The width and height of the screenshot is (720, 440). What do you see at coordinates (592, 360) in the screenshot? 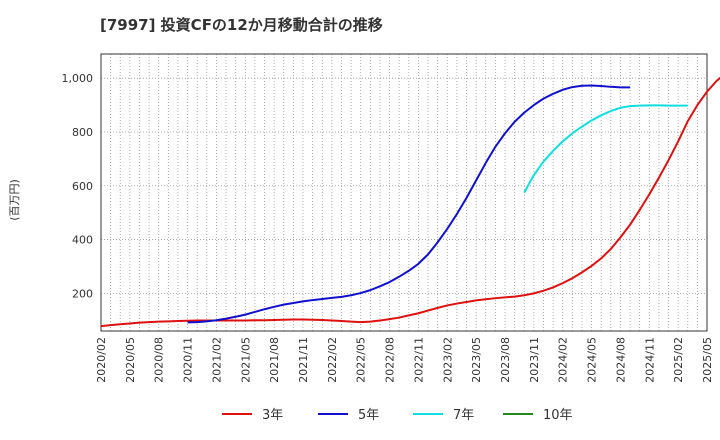
I see `x-tick-label: 2024/05` at bounding box center [592, 360].